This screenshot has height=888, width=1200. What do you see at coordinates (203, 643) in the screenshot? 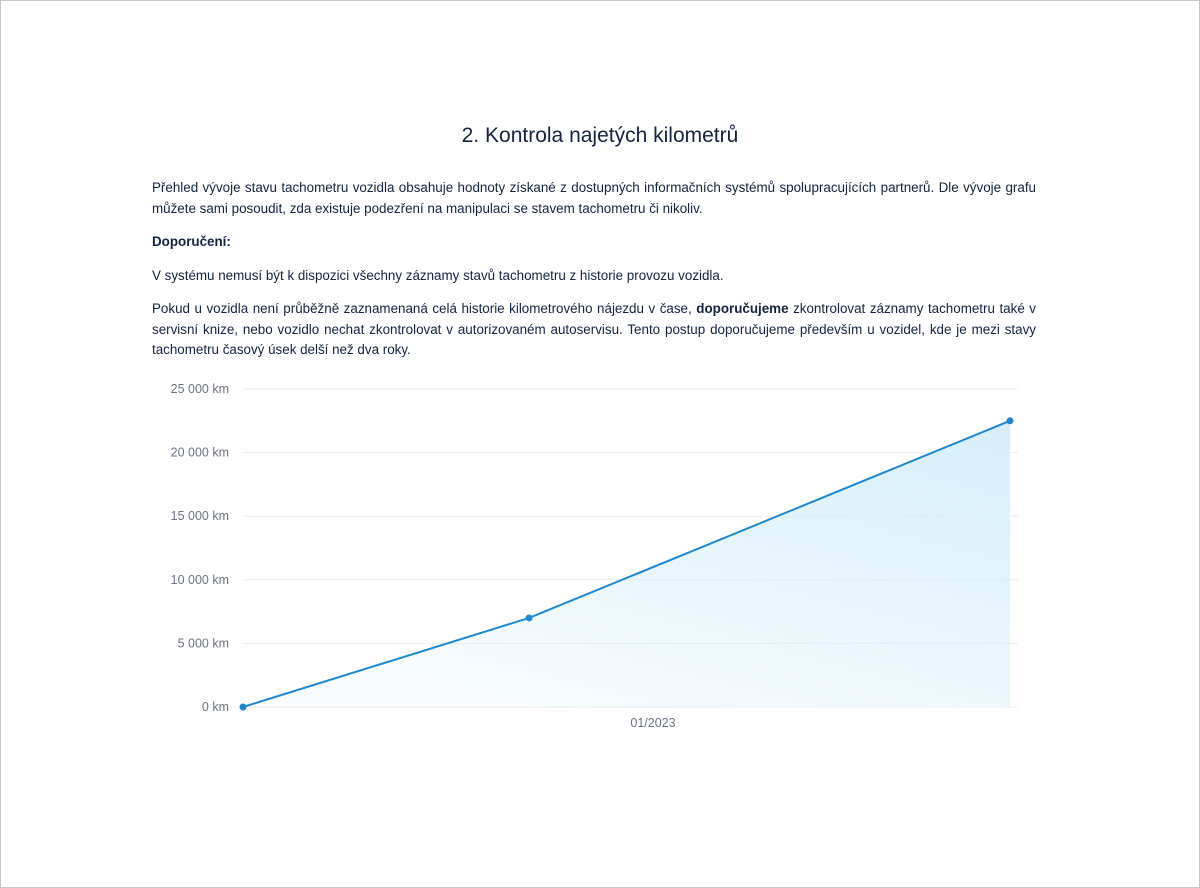
I see `y-tick-label: 5 000 km` at bounding box center [203, 643].